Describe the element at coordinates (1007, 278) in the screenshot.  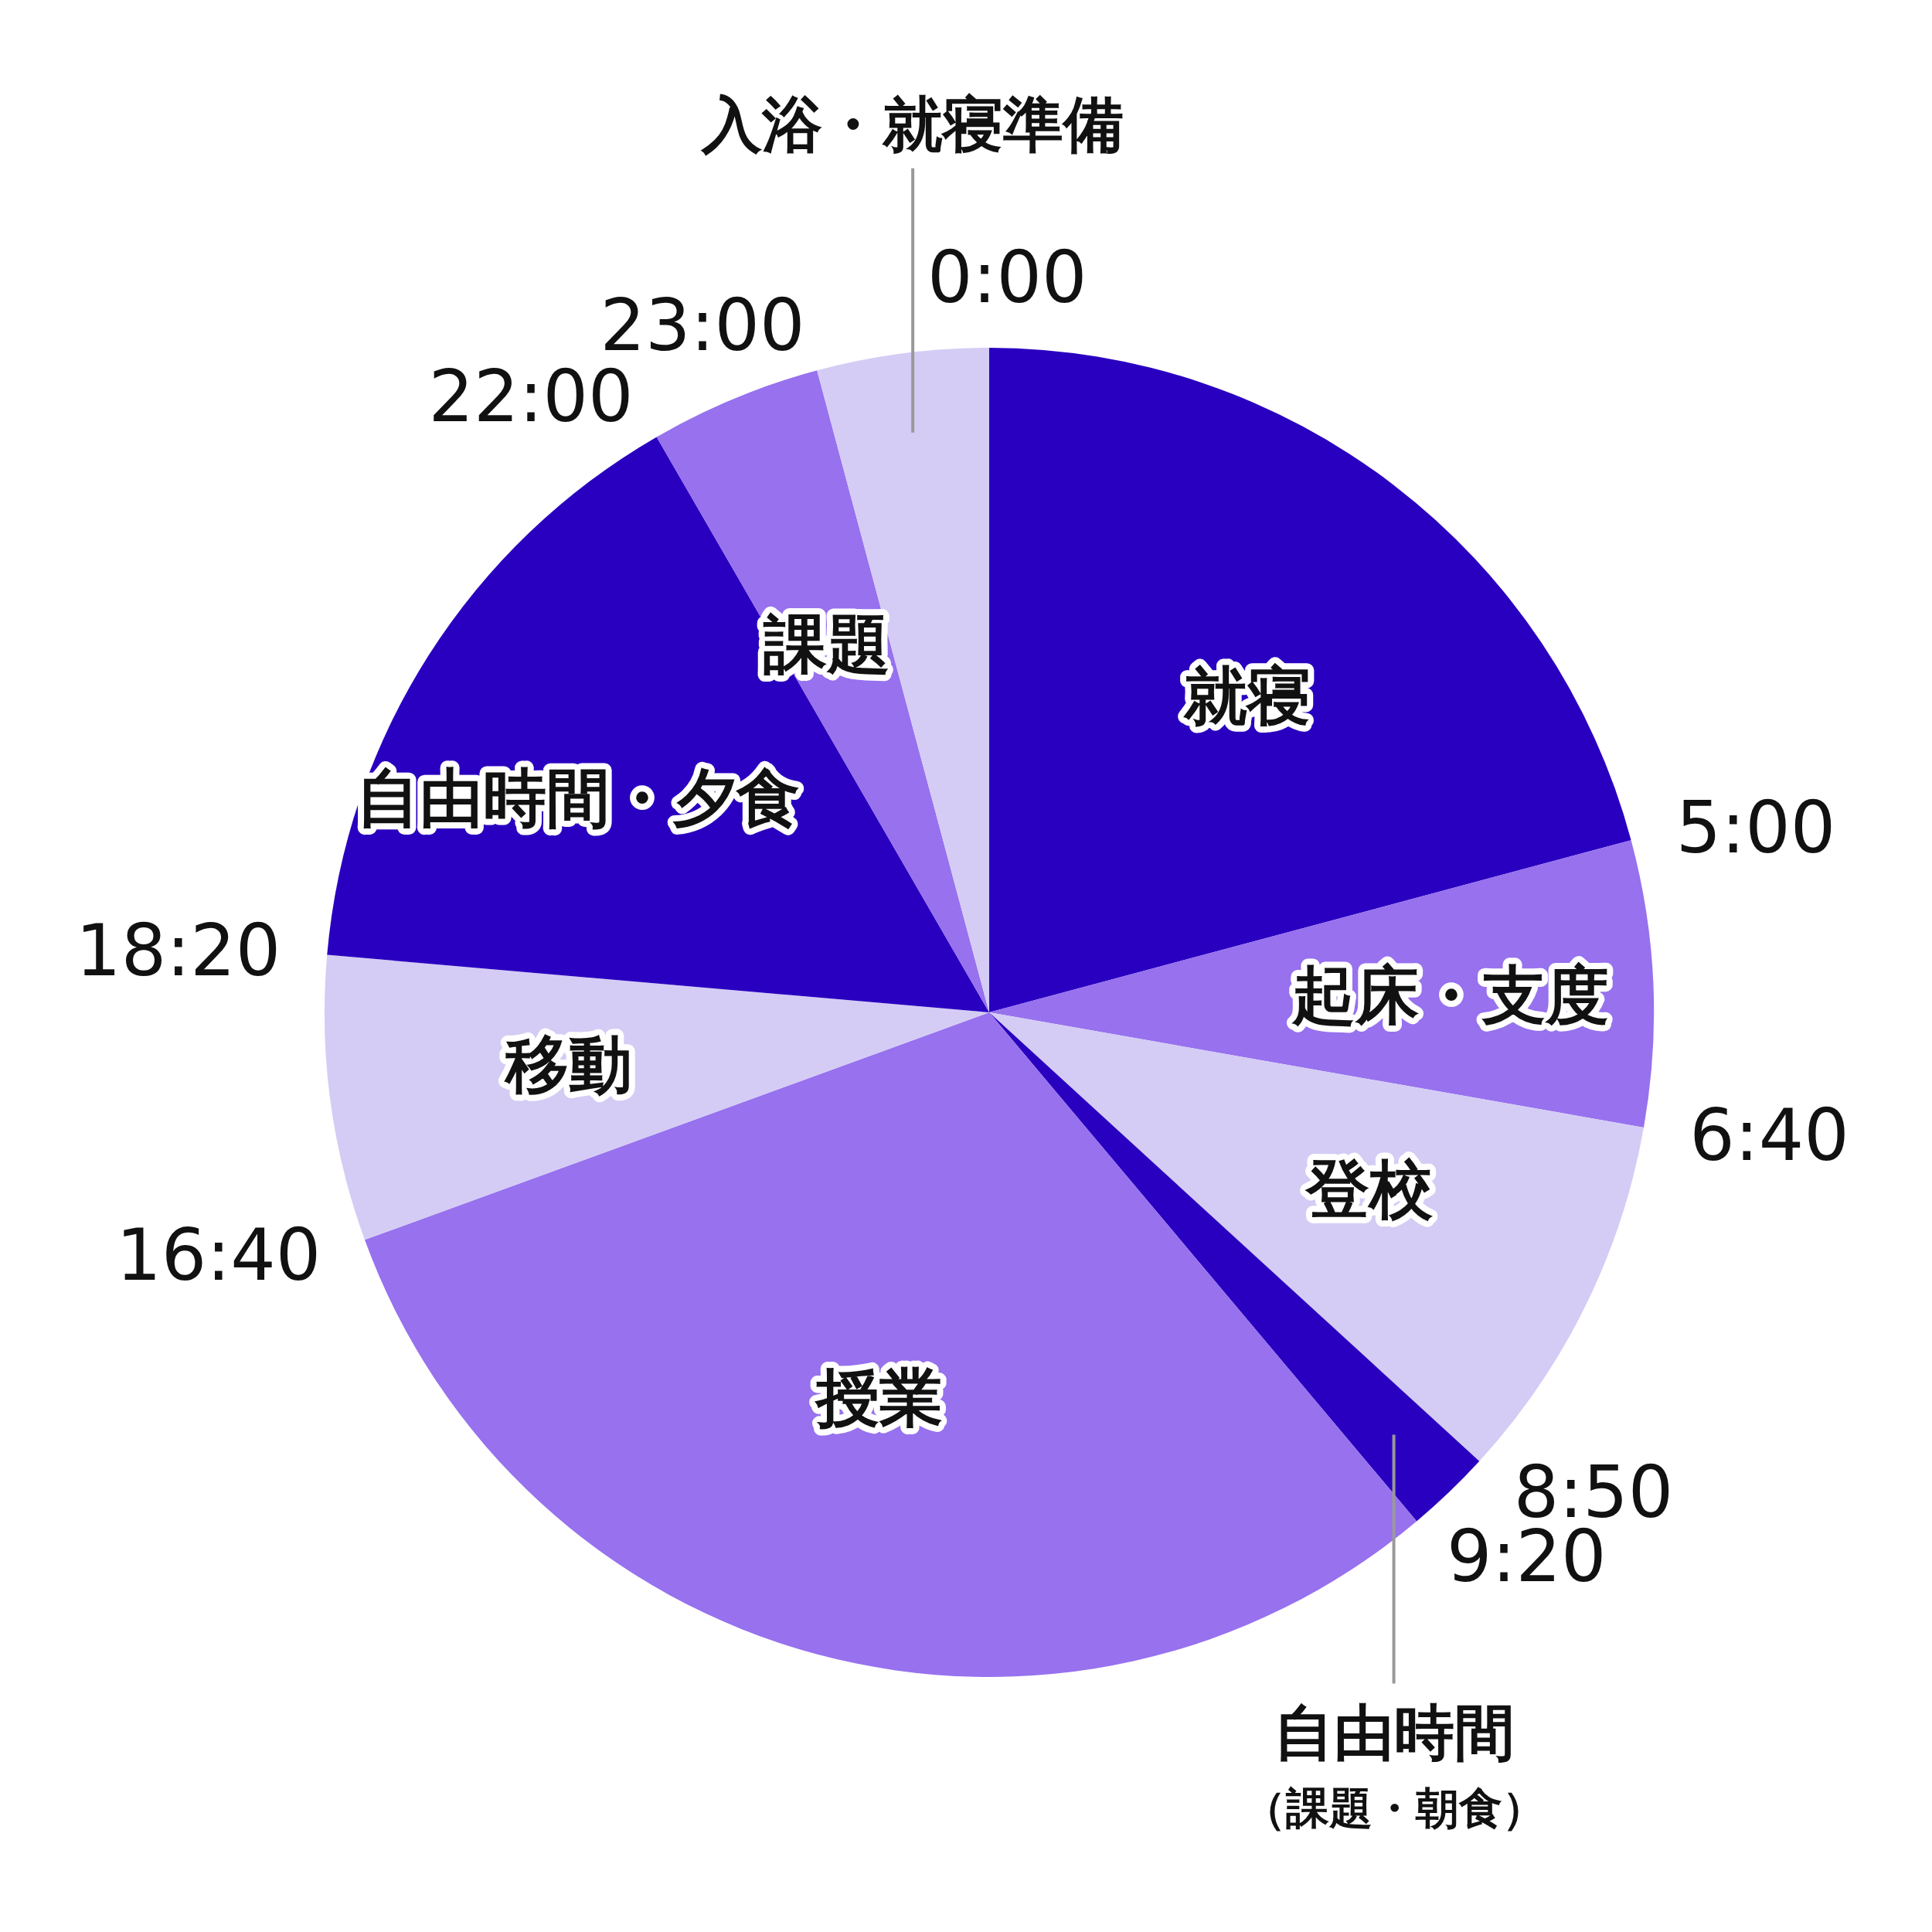
I see `text: 0:00` at that location.